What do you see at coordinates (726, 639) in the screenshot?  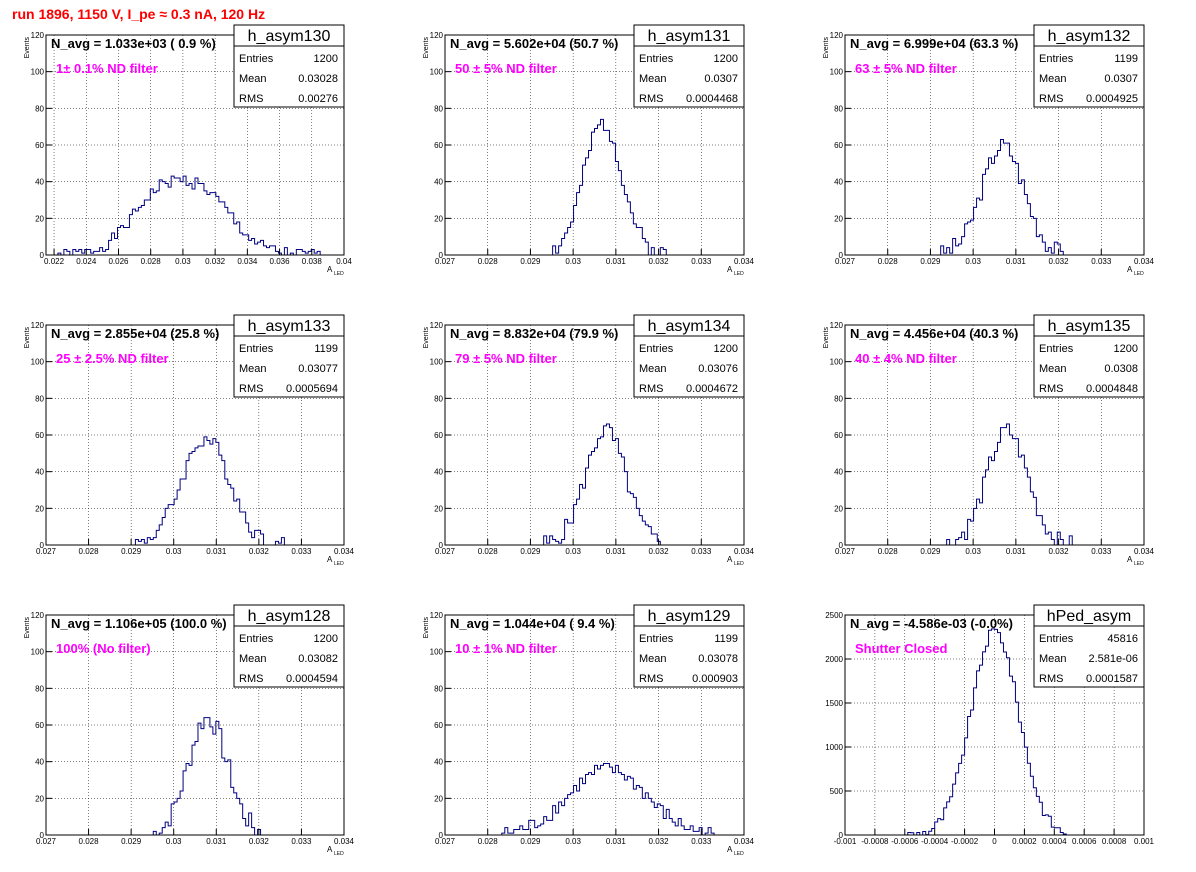 I see `stats-value: 1199` at bounding box center [726, 639].